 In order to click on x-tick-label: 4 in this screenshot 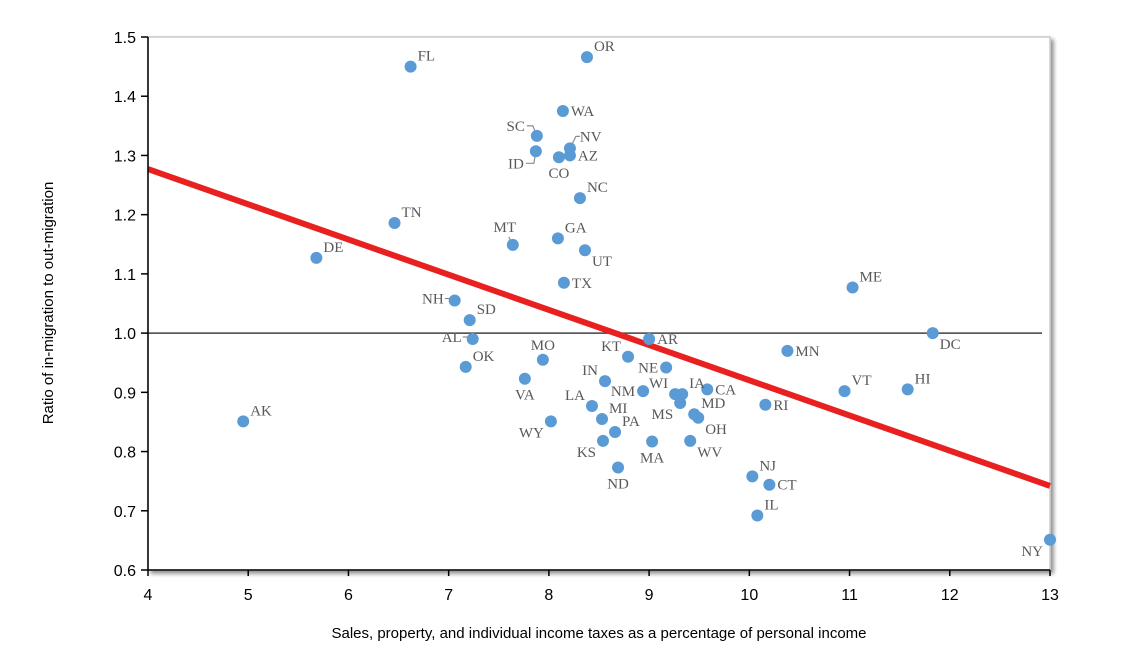, I will do `click(148, 595)`.